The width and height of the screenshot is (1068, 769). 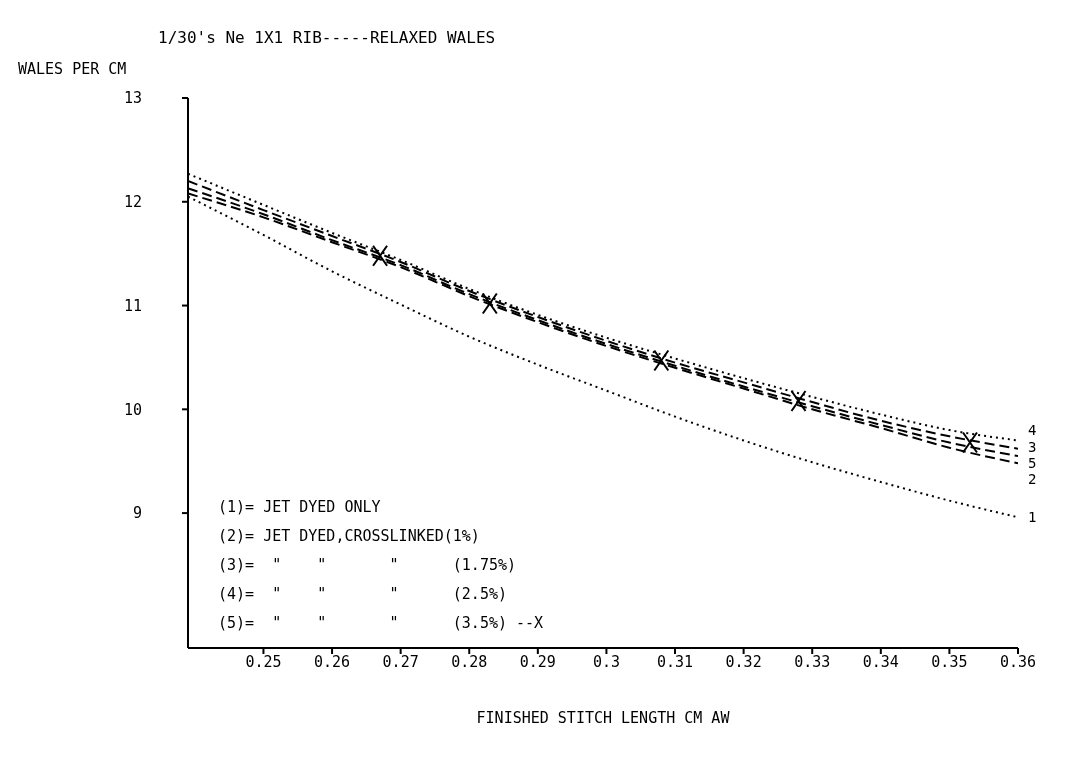 I want to click on annotation: (3)= " " " (1.75%), so click(x=367, y=565).